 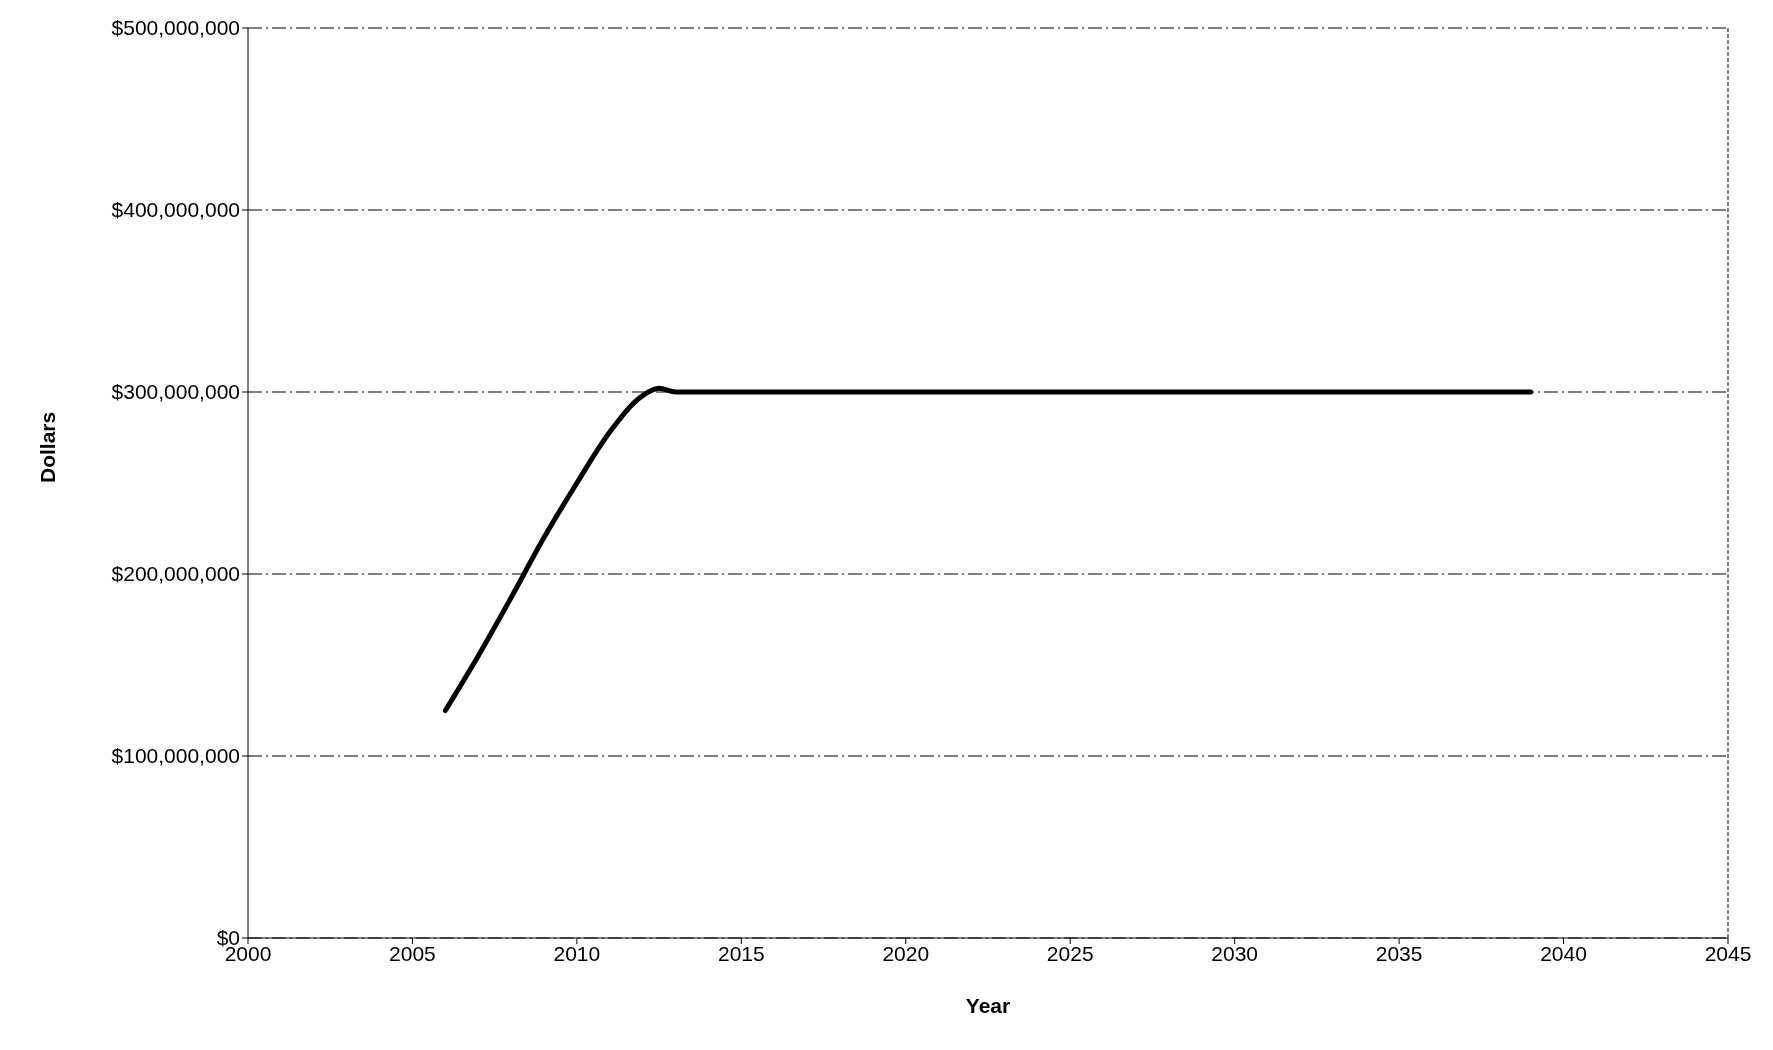 What do you see at coordinates (577, 953) in the screenshot?
I see `x-tick-label: 2010` at bounding box center [577, 953].